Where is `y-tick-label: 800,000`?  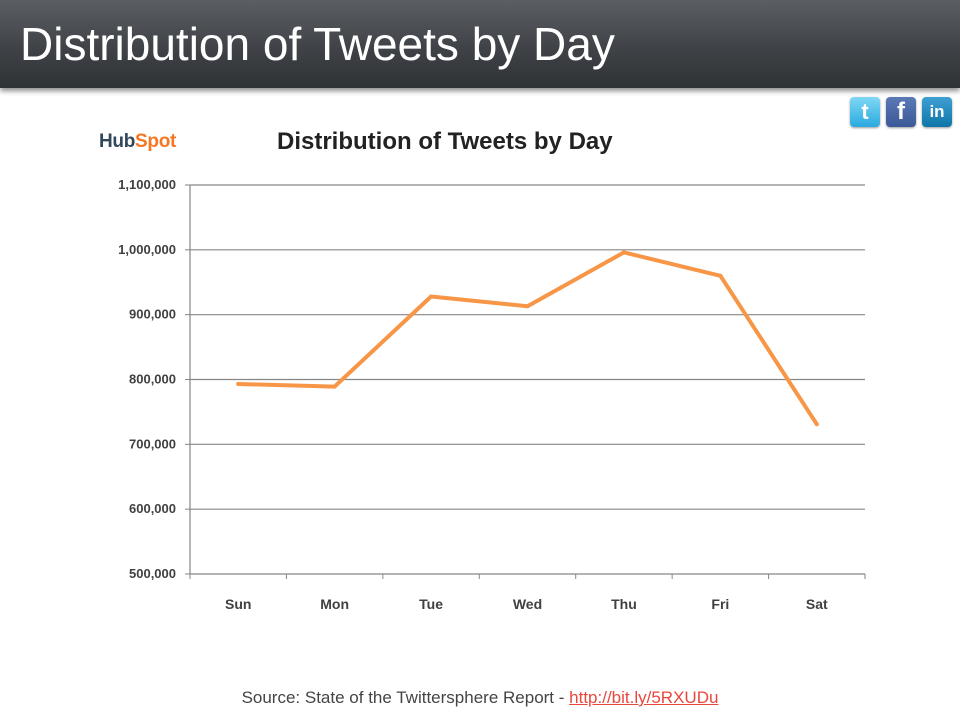
y-tick-label: 800,000 is located at coordinates (152, 379).